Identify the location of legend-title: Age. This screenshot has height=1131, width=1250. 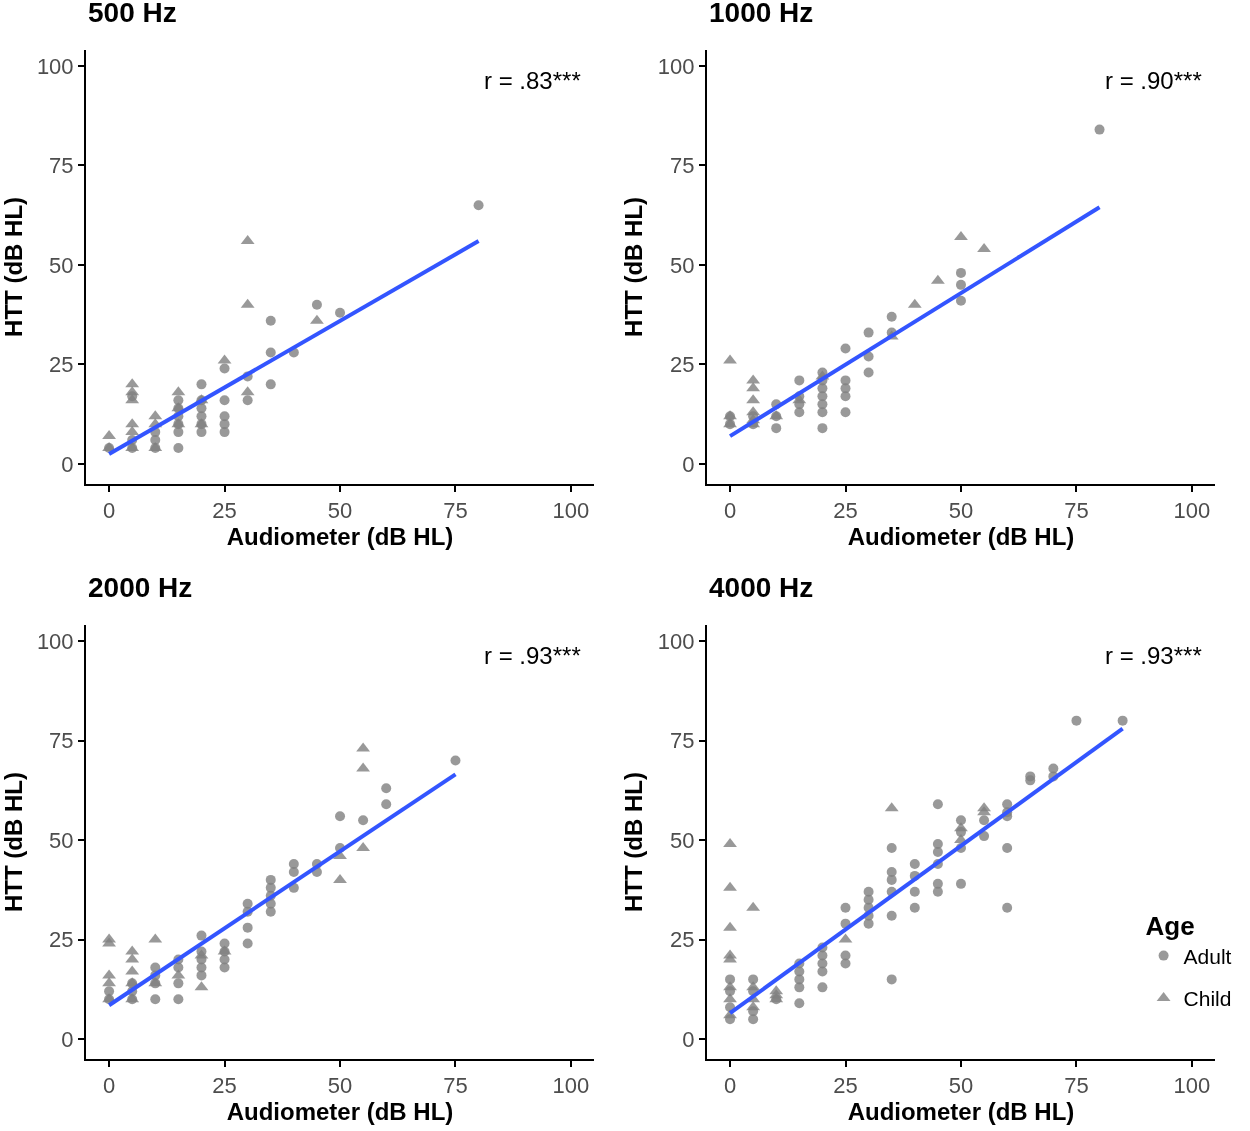
(1170, 926).